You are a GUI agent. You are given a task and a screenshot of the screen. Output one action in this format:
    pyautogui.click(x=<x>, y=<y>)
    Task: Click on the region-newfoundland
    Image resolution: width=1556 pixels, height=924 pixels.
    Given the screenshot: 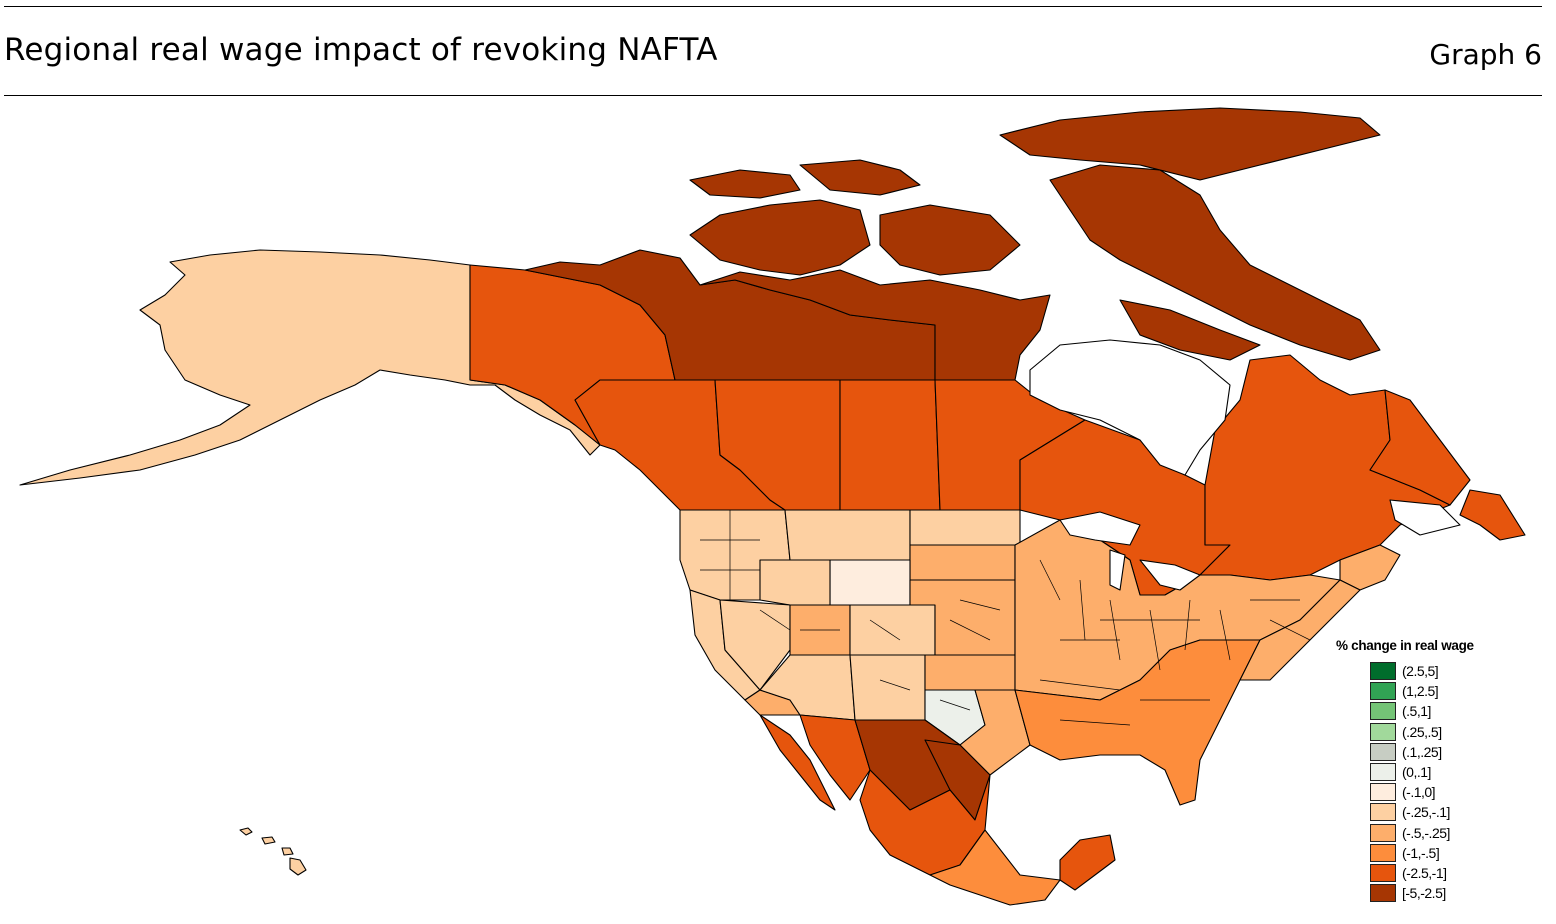 What is the action you would take?
    pyautogui.click(x=1492, y=515)
    